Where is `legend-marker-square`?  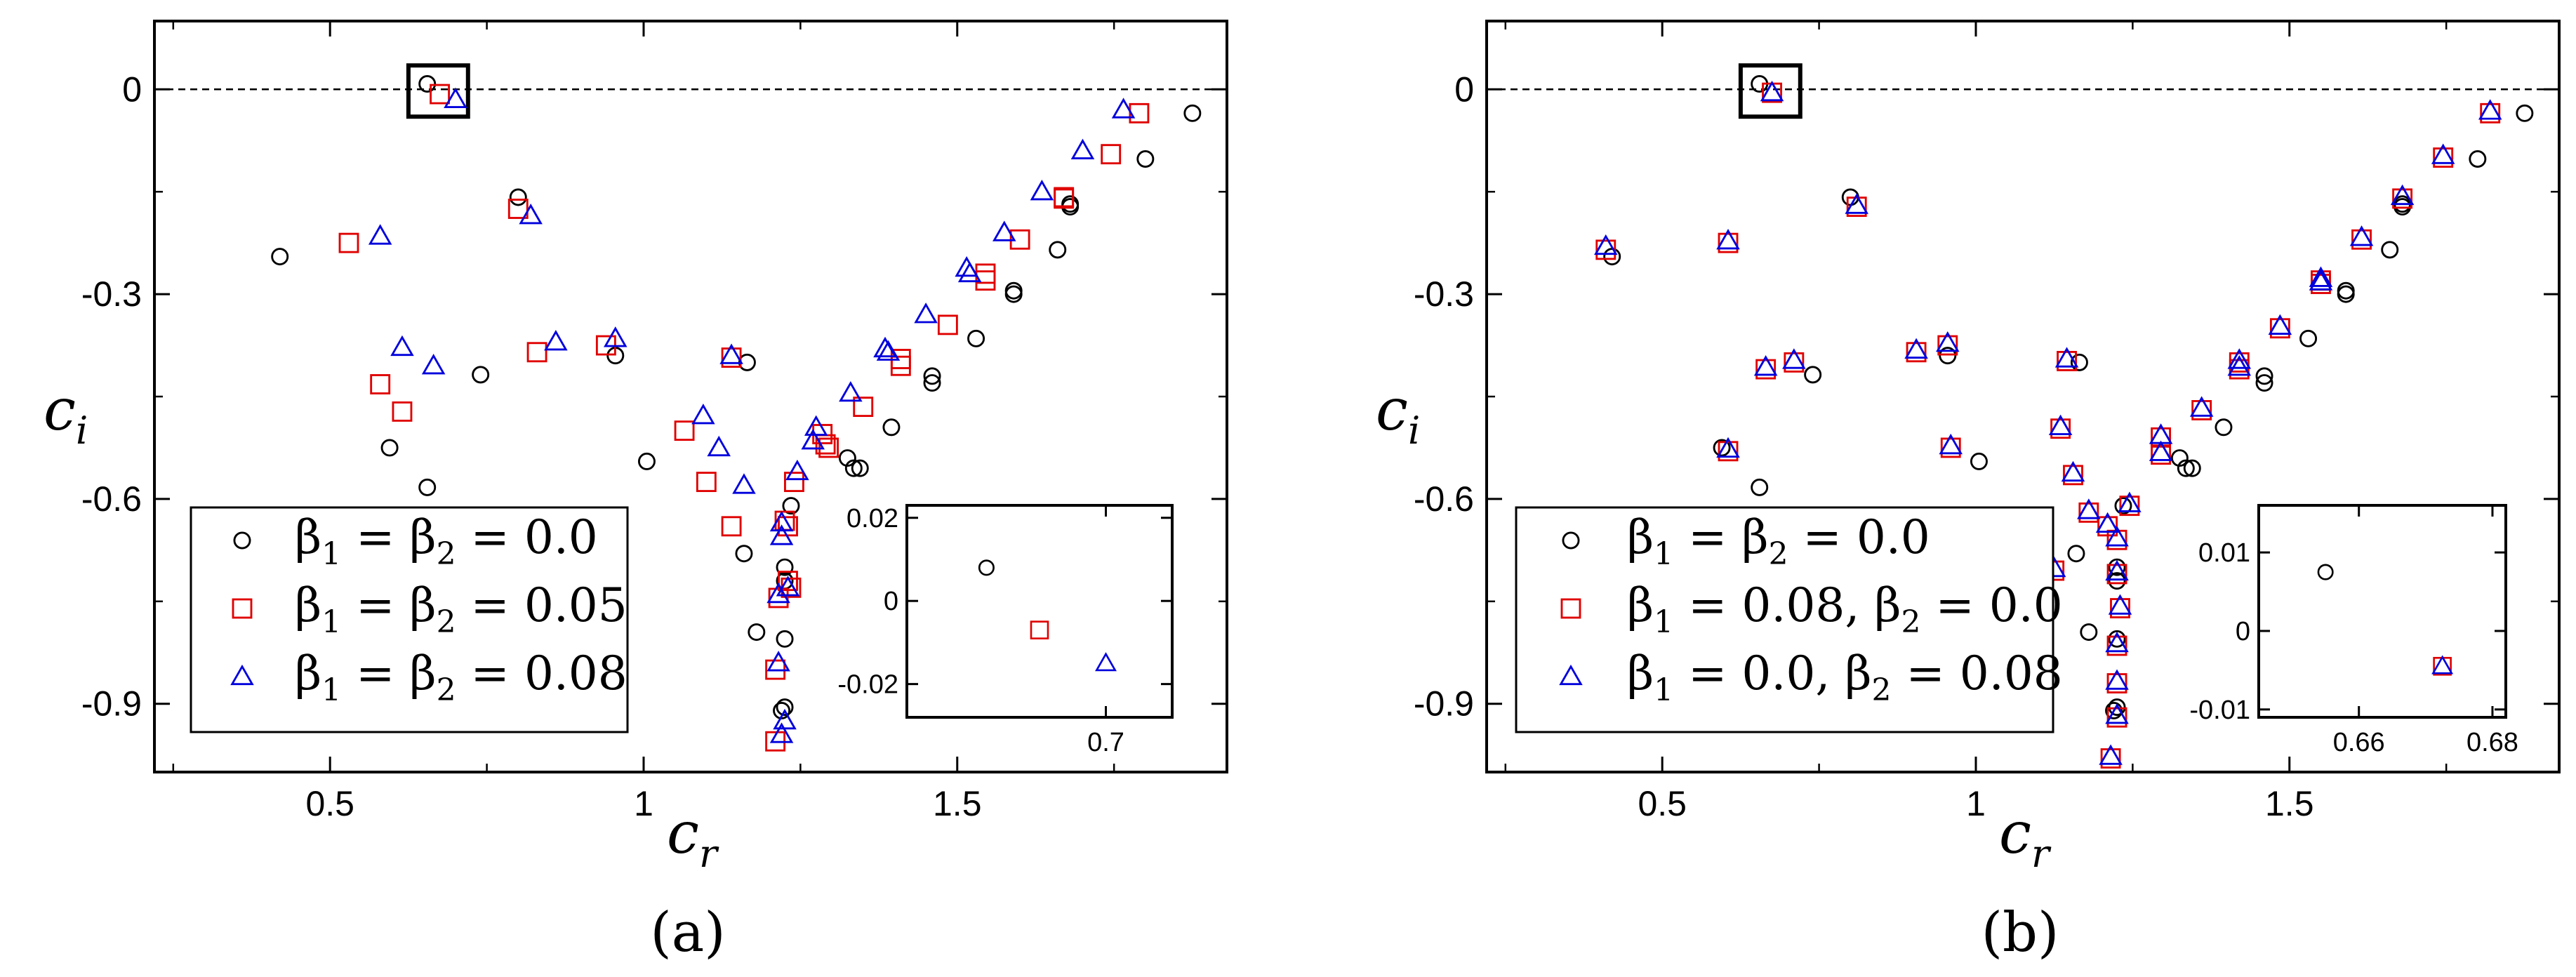
legend-marker-square is located at coordinates (243, 608).